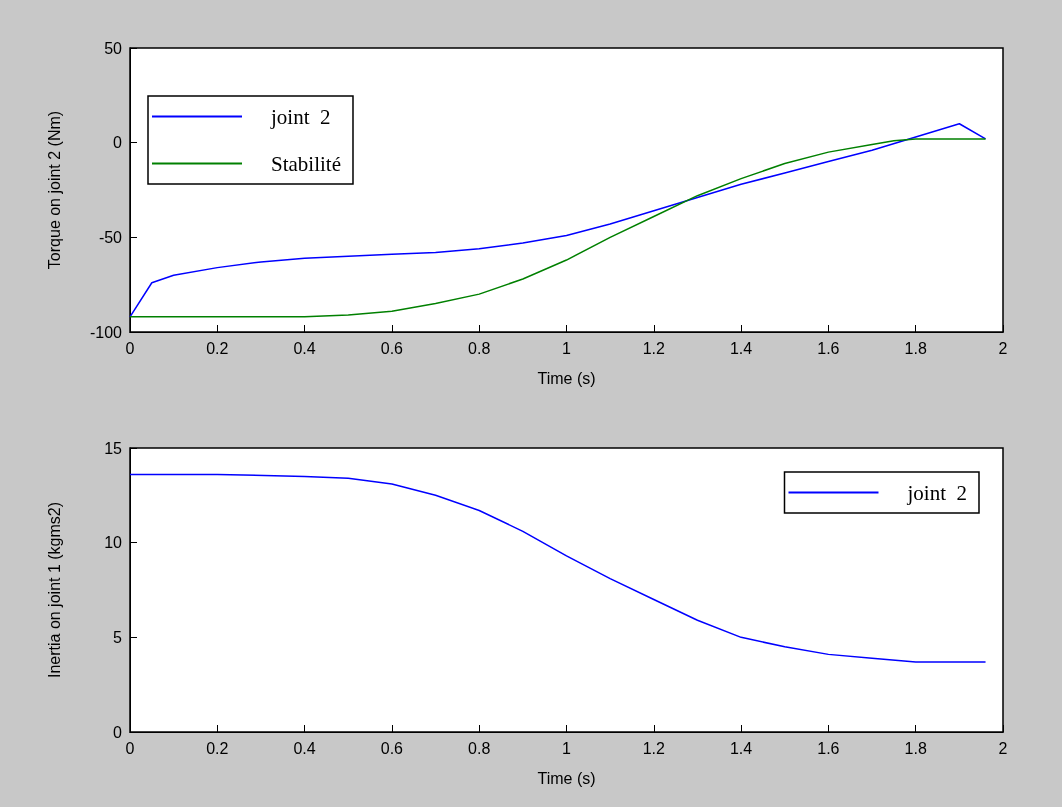 The image size is (1062, 807). Describe the element at coordinates (113, 48) in the screenshot. I see `y-tick-label: 50` at that location.